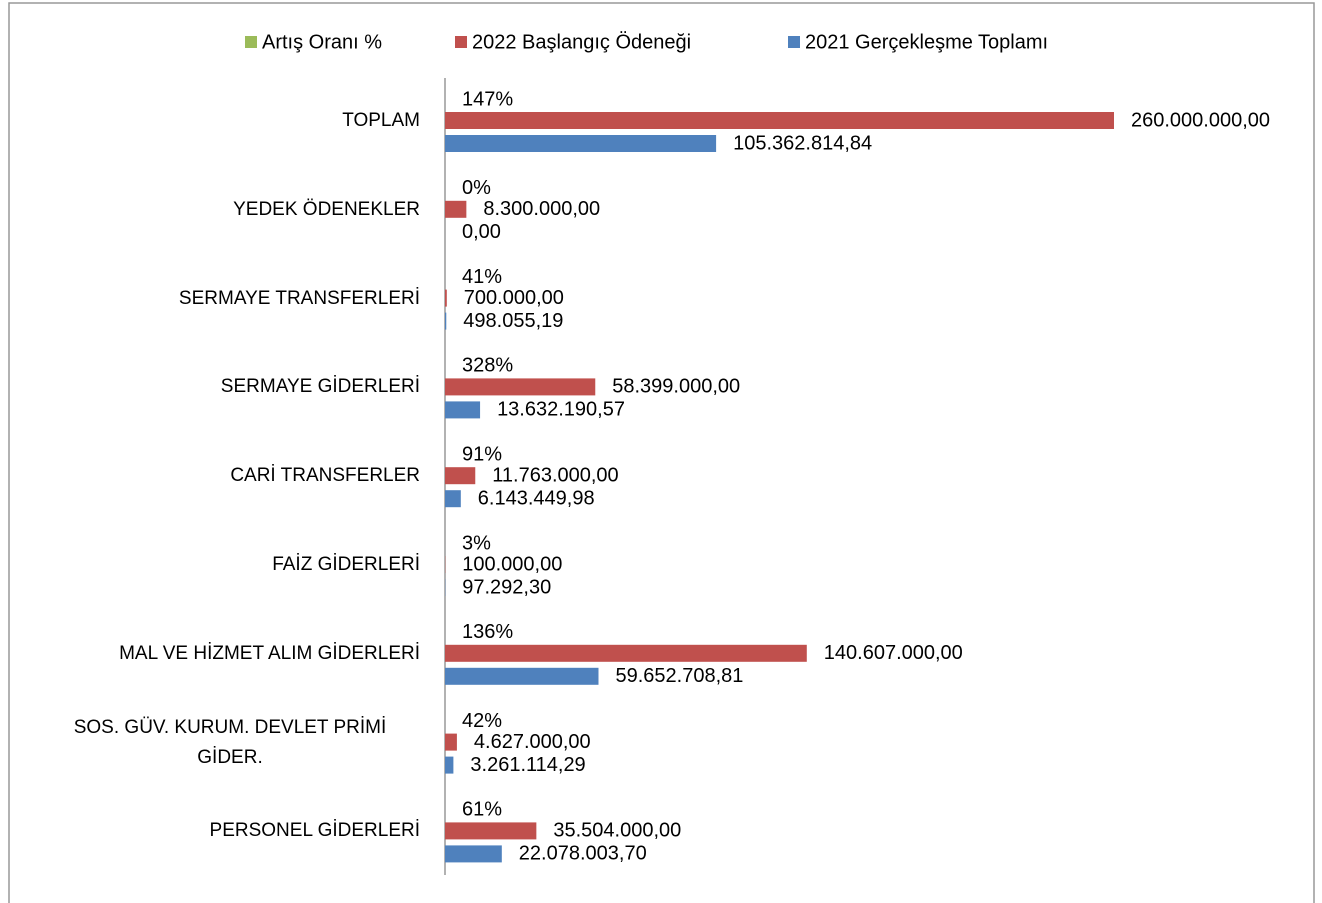 This screenshot has width=1322, height=903. Describe the element at coordinates (513, 321) in the screenshot. I see `data-label: 498.055,19` at that location.